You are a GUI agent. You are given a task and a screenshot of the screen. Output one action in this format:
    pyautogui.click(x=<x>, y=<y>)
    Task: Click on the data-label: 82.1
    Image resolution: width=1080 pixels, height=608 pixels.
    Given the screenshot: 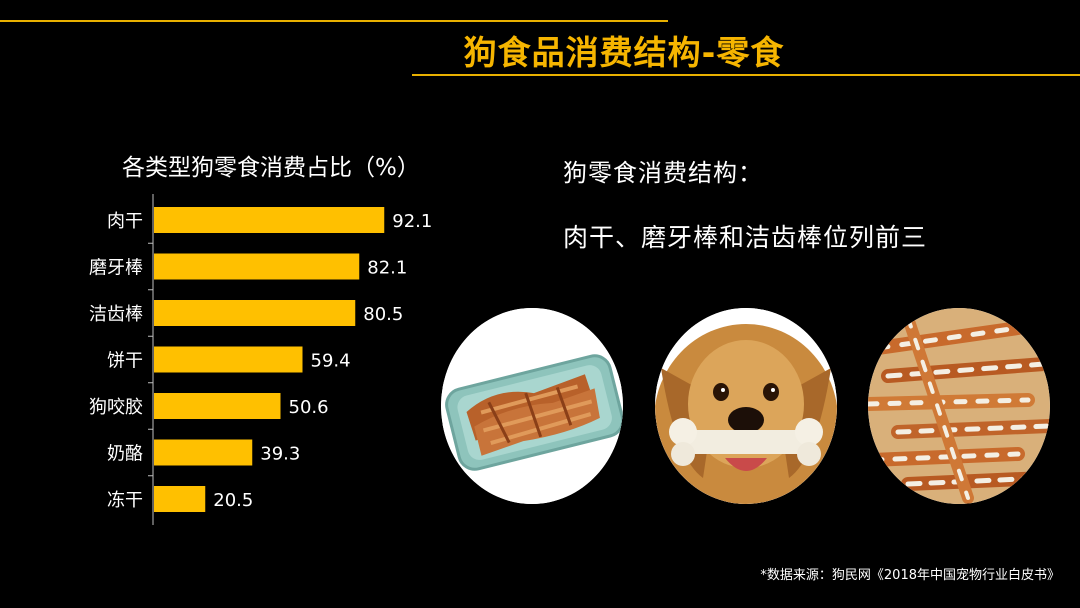 What is the action you would take?
    pyautogui.click(x=387, y=268)
    